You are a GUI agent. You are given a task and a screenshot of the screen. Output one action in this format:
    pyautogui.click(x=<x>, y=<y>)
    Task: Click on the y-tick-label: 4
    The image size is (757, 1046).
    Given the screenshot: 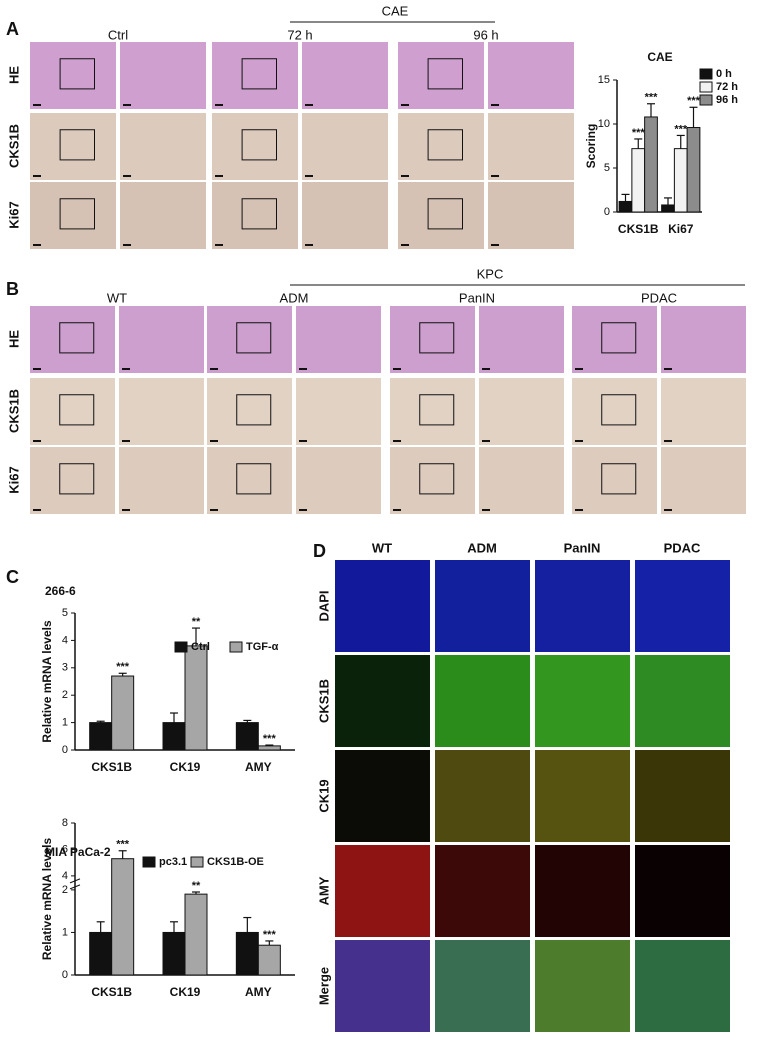 What is the action you would take?
    pyautogui.click(x=65, y=876)
    